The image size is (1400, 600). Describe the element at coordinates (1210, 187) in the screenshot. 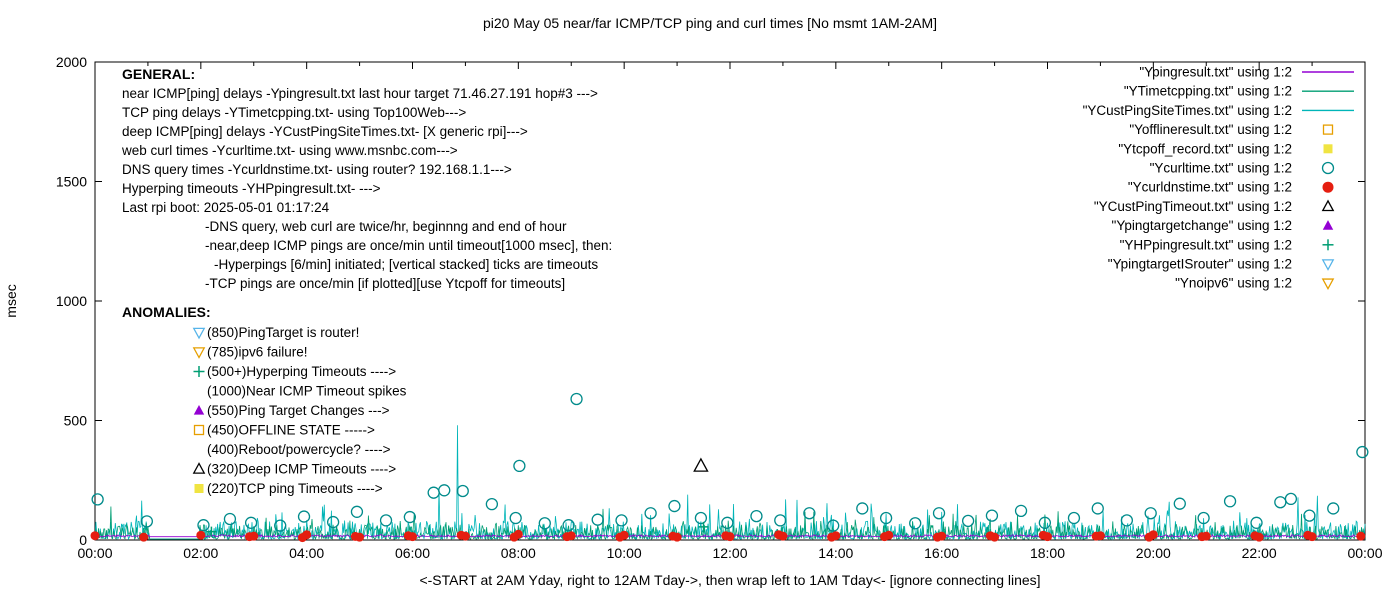

I see `legend-label: "Ycurldnstime.txt" using 1:2` at that location.